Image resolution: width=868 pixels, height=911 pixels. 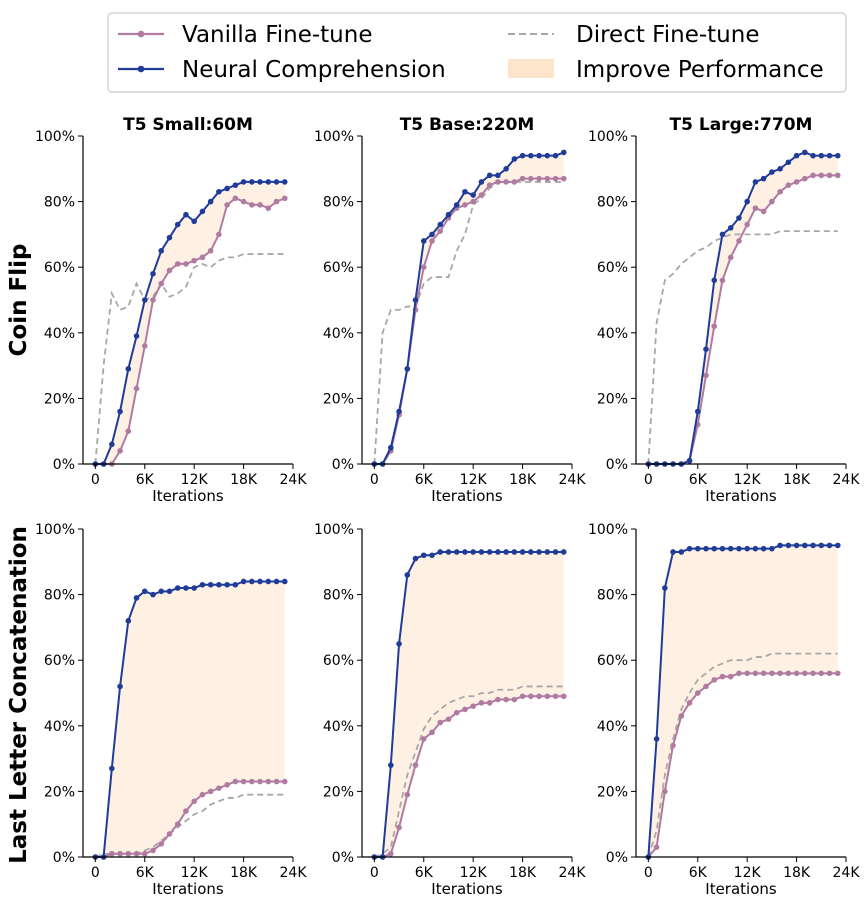 I want to click on legend-vanilla-label: Vanilla Fine-tune, so click(x=277, y=35).